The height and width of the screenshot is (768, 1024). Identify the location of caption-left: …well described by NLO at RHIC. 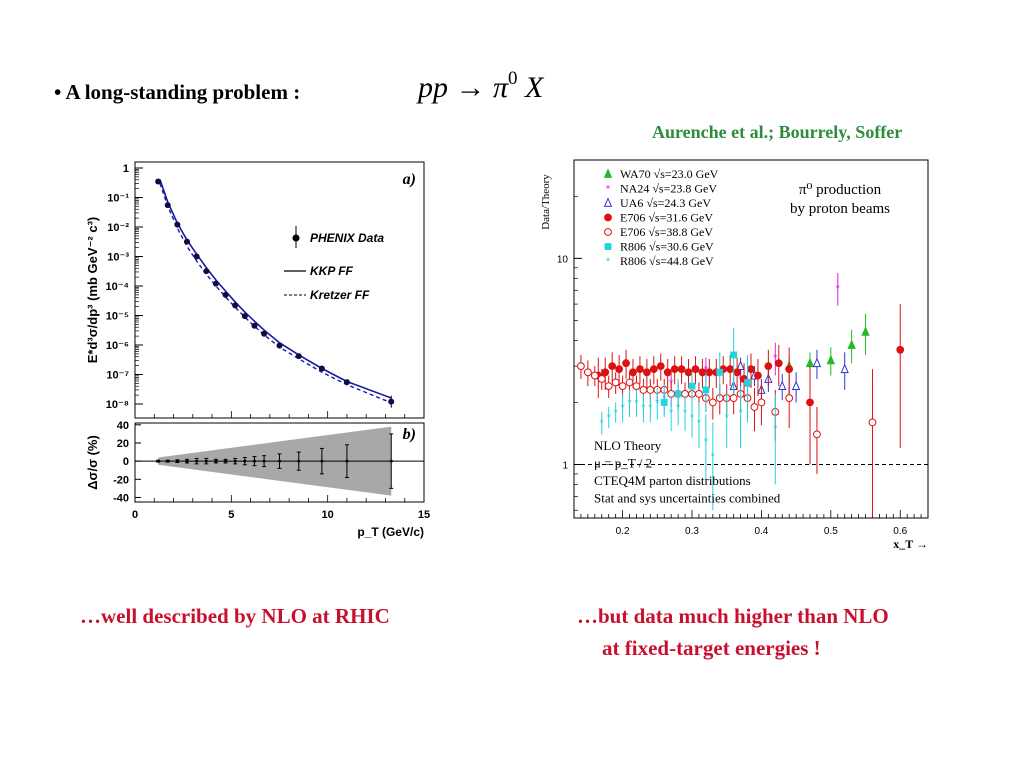
(235, 616).